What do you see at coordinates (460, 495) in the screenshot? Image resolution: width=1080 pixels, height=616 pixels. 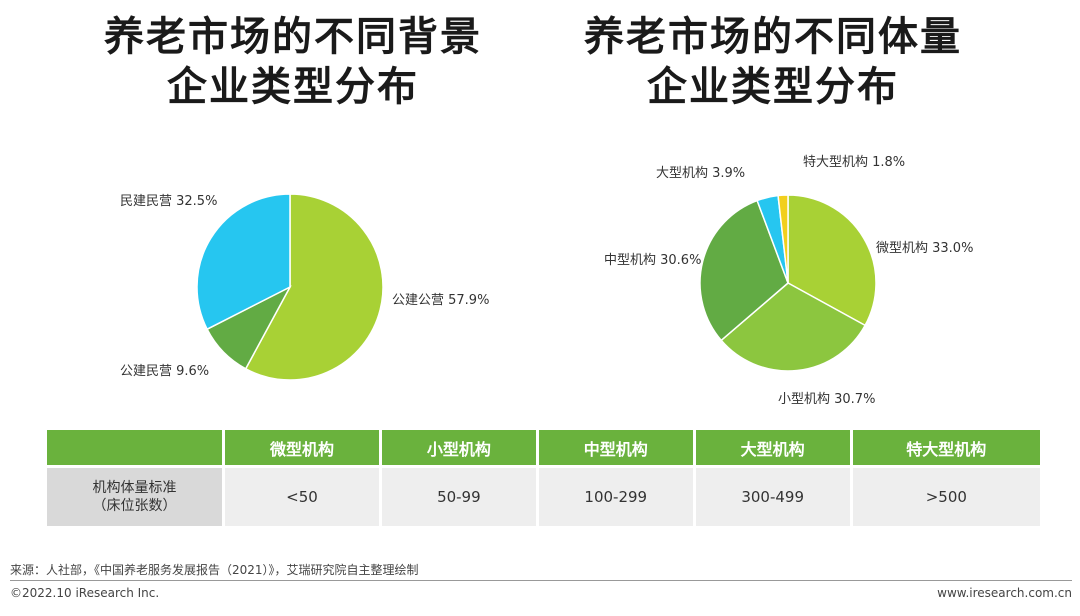 I see `table-cell-small: 50-99` at bounding box center [460, 495].